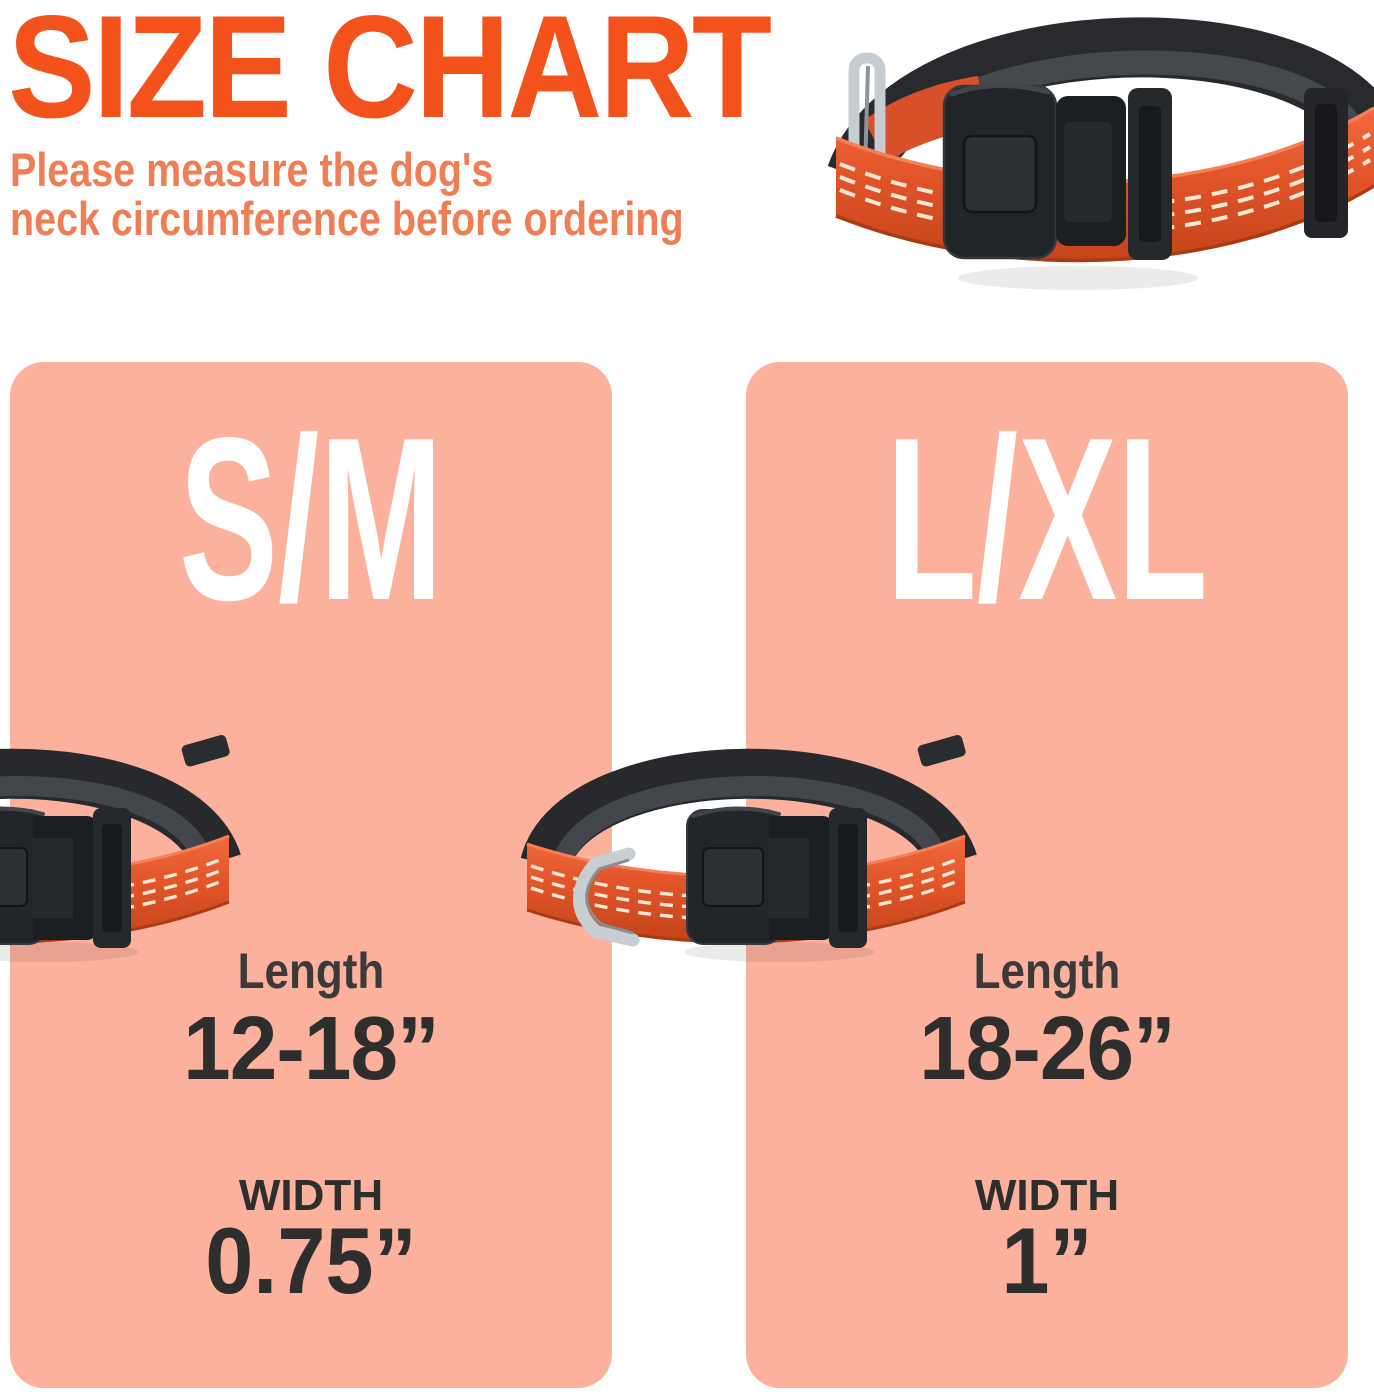 The image size is (1374, 1396). Describe the element at coordinates (1047, 1049) in the screenshot. I see `length-value: 18-26”` at that location.